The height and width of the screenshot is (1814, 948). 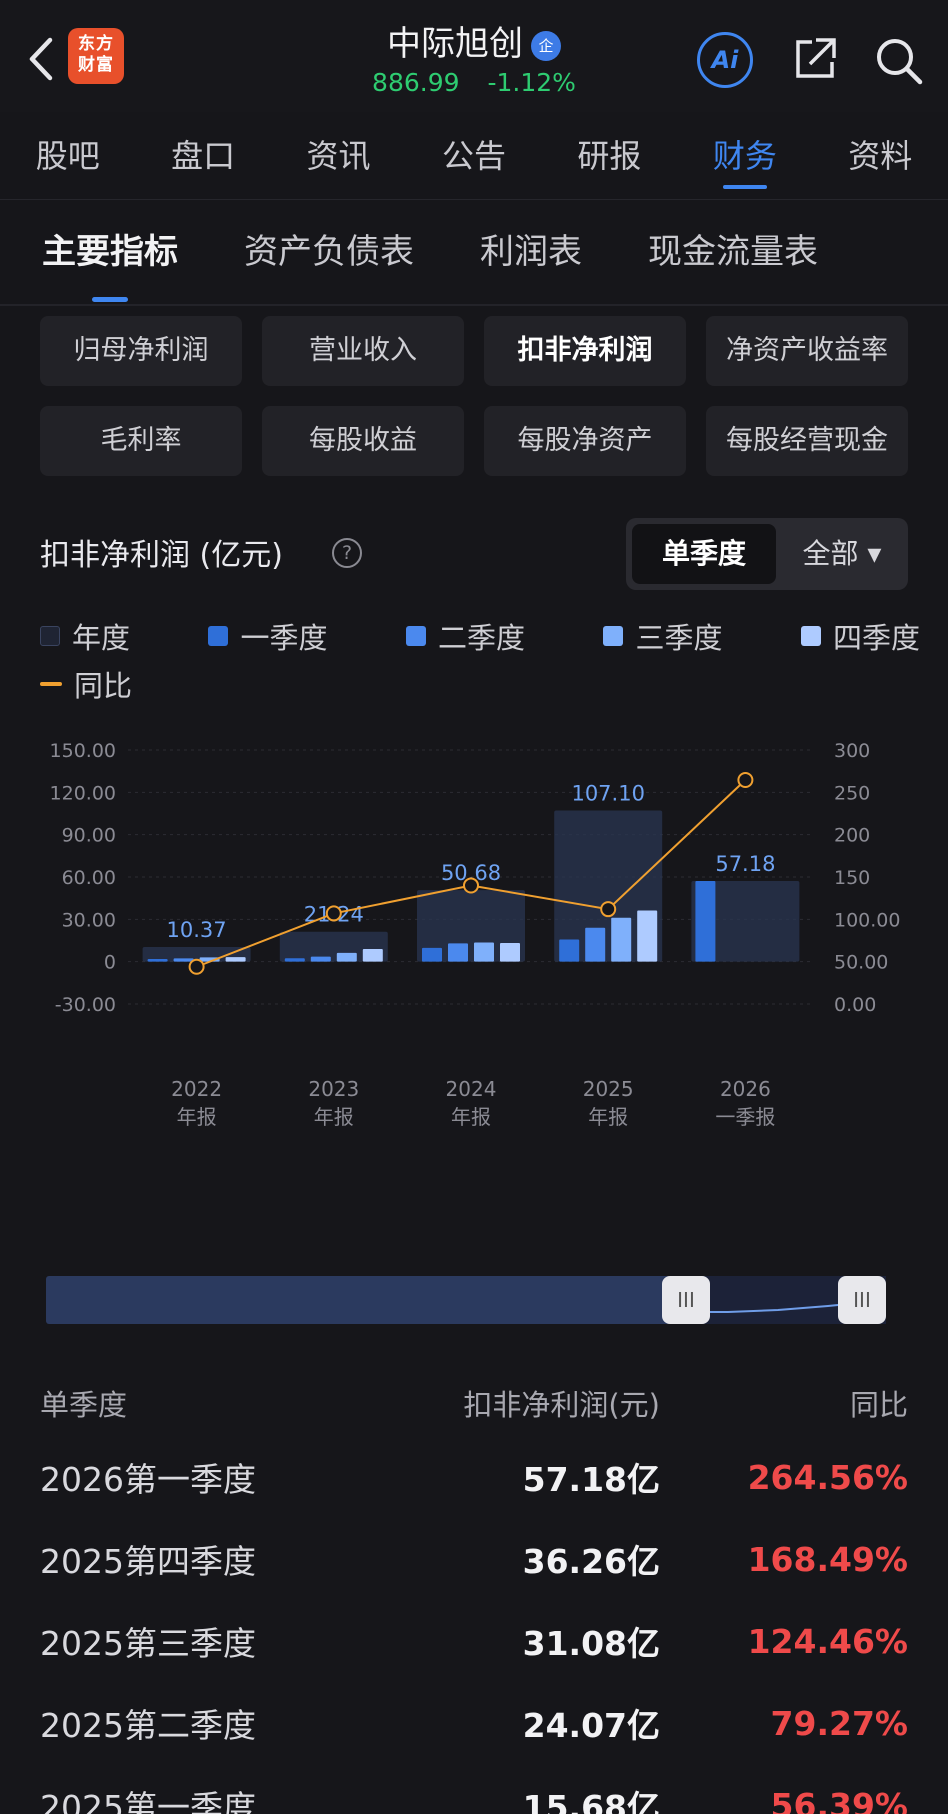 I want to click on table-header: 单季度 扣非净利润(元) 同比, so click(x=474, y=1403).